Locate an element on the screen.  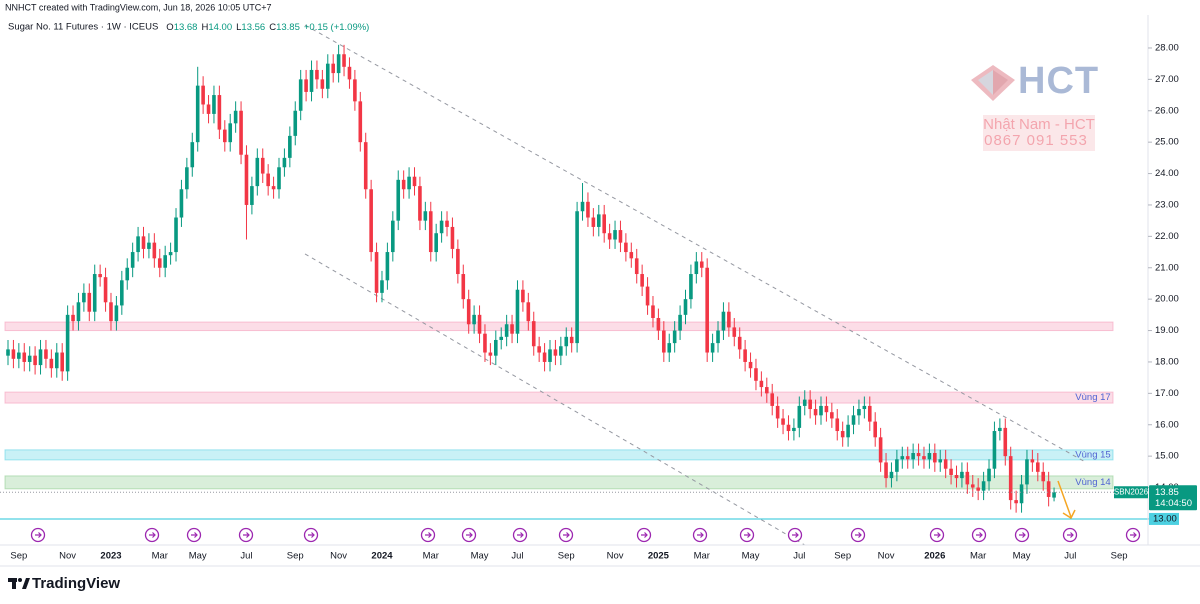
symbol-tag is located at coordinates (1131, 492).